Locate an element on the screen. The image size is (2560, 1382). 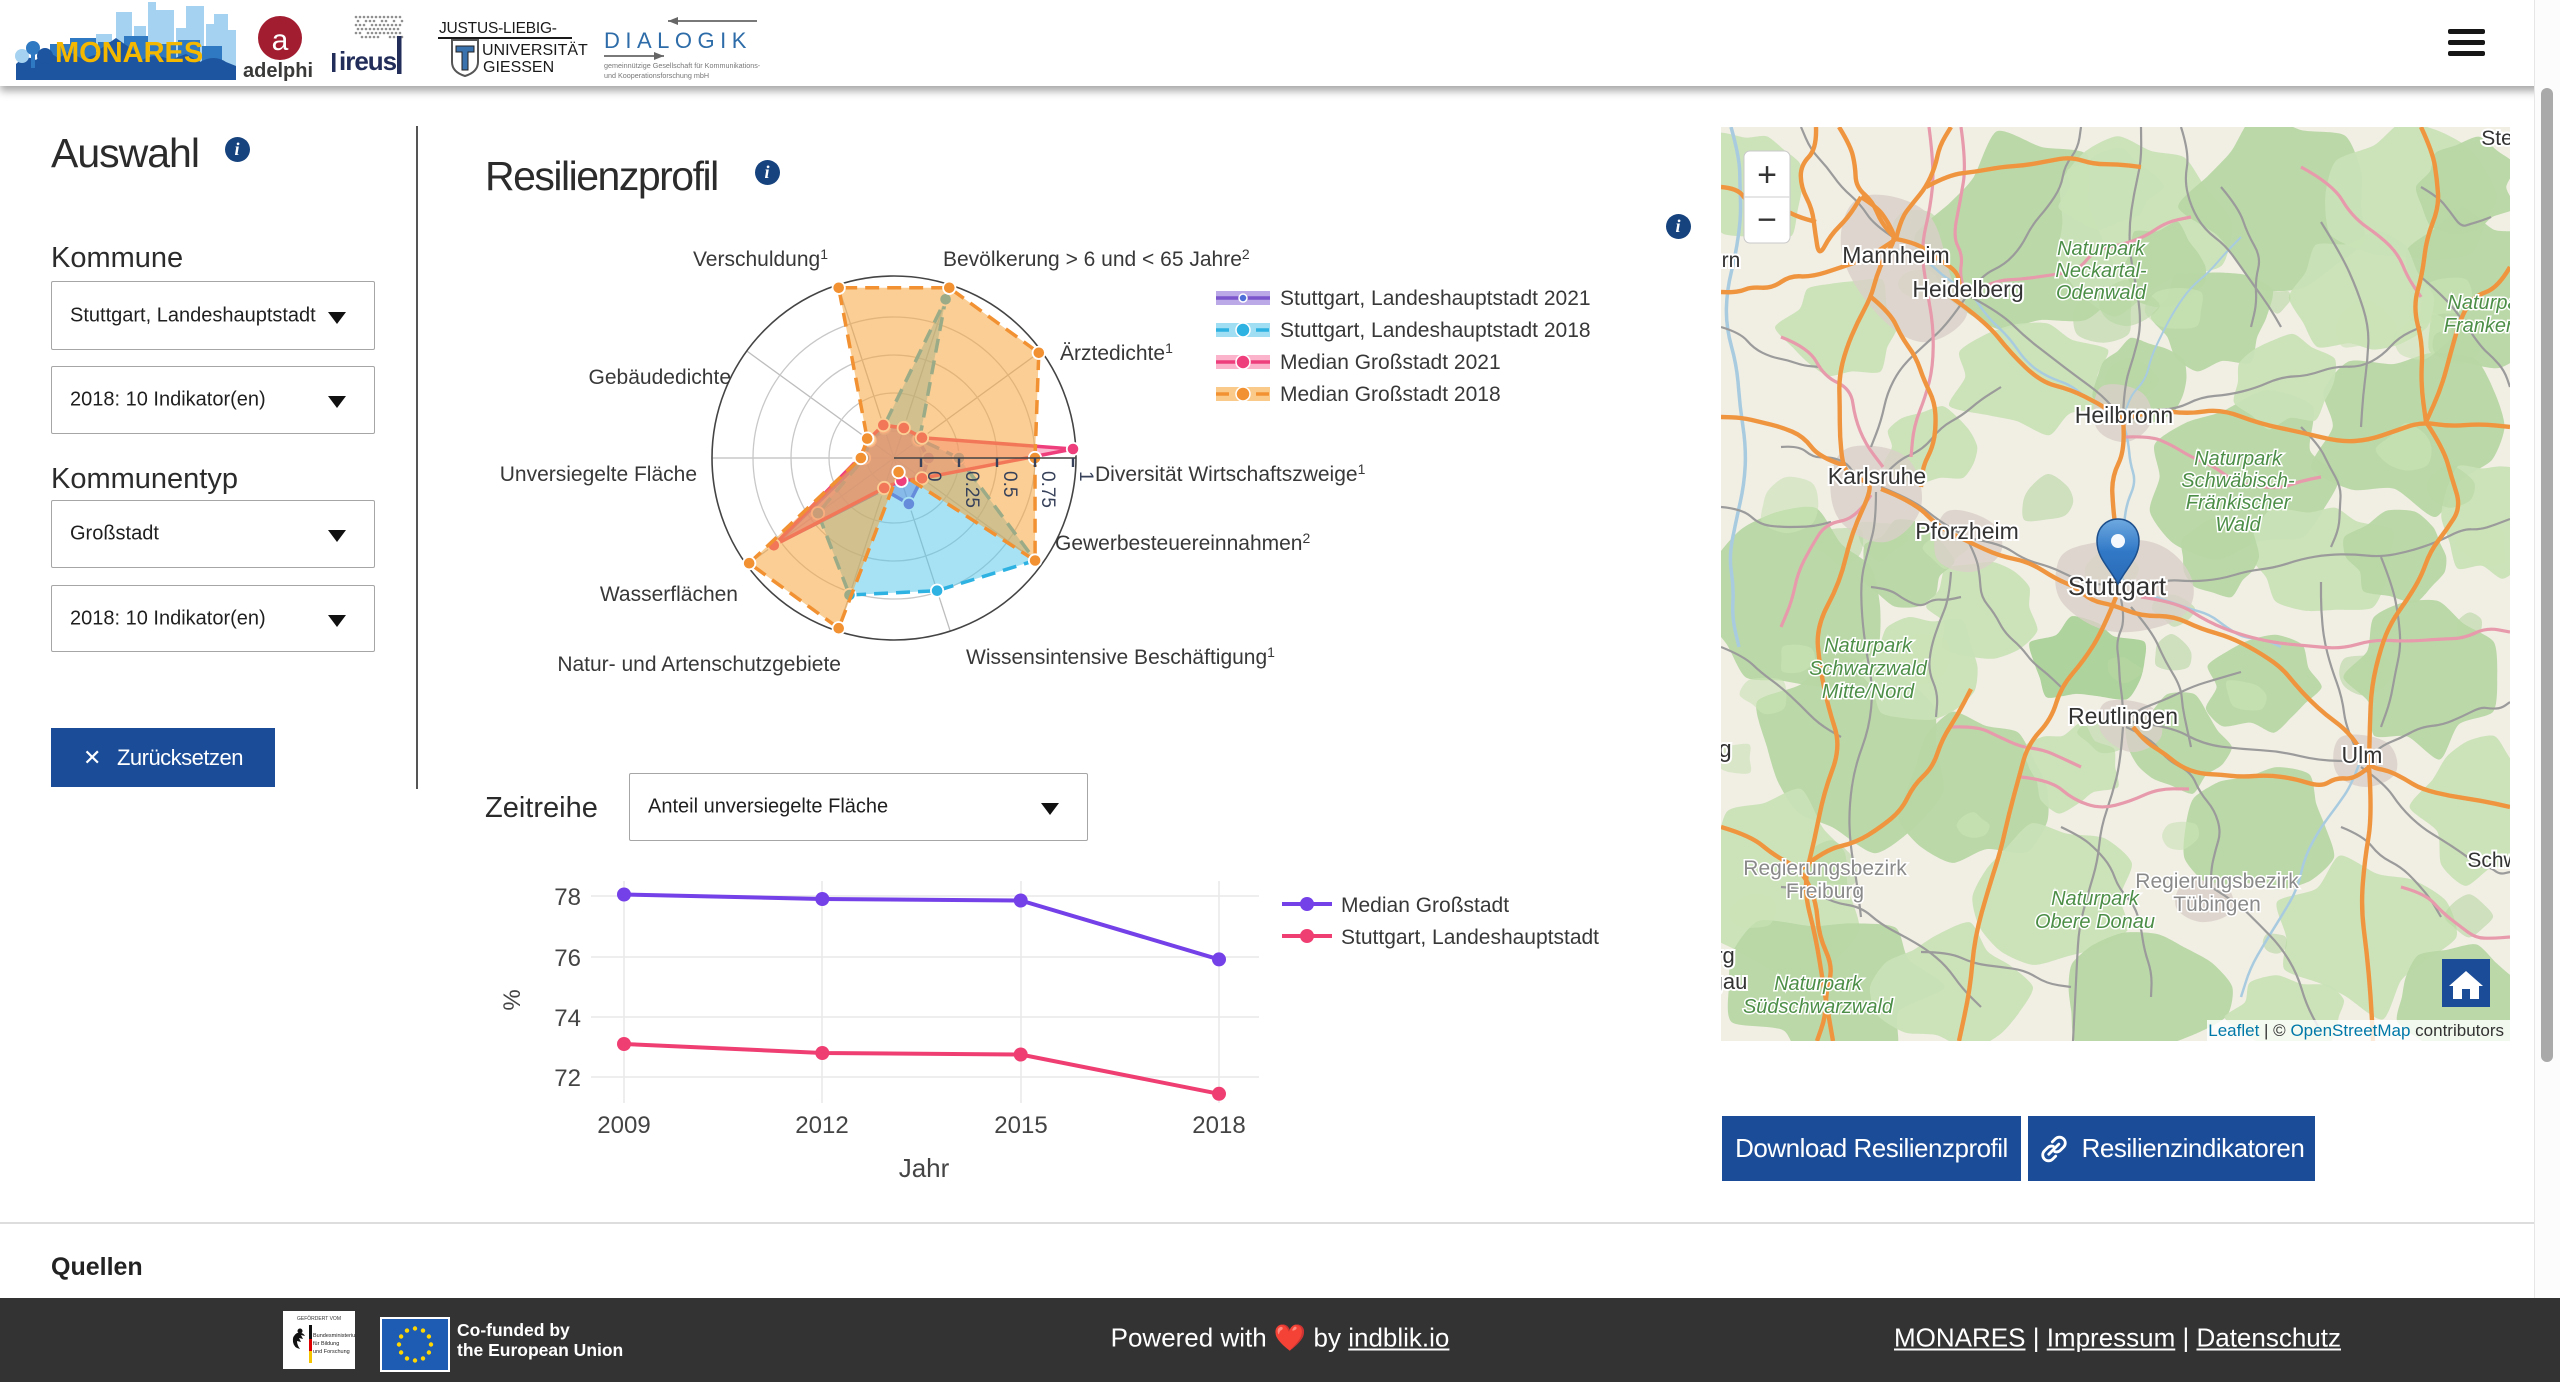
svg-text: und Kooperationsforschung mbH is located at coordinates (656, 75).